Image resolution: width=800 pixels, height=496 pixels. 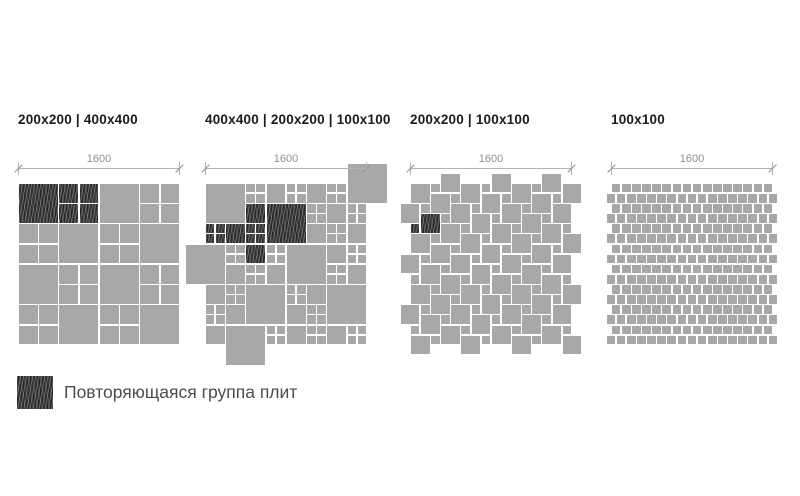 What do you see at coordinates (78, 119) in the screenshot?
I see `panel-label: 200x200 | 400x400` at bounding box center [78, 119].